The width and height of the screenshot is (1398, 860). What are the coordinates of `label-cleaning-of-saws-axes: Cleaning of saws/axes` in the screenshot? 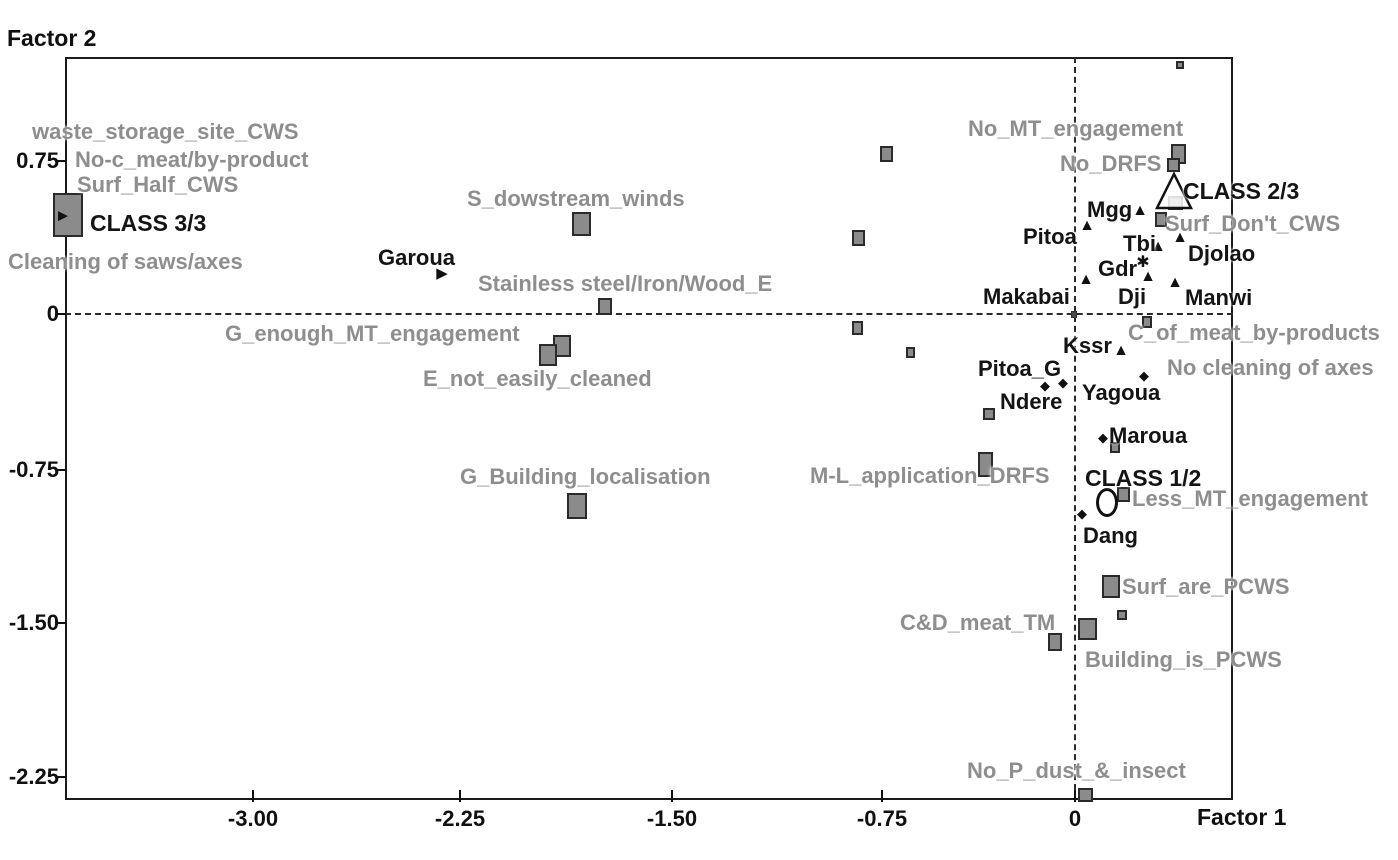 It's located at (125, 261).